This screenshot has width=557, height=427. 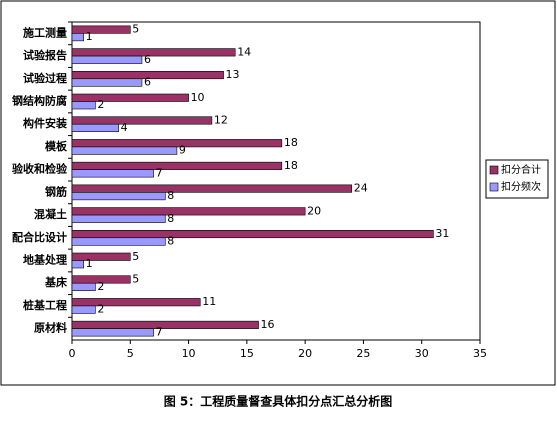 I want to click on y-tick-label: 原材料, so click(x=50, y=328).